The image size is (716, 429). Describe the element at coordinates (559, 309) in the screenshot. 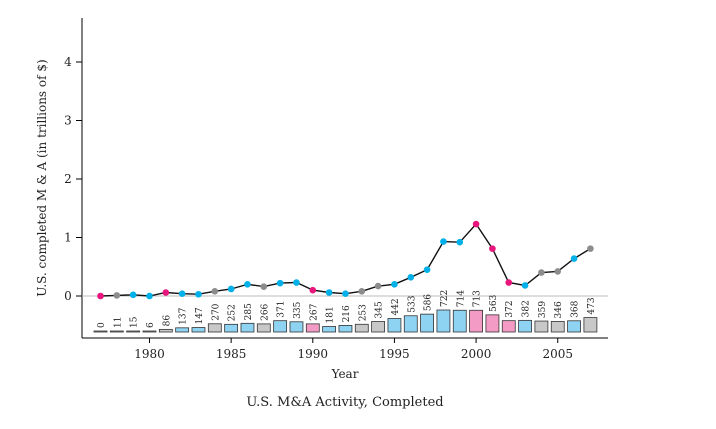

I see `bar-label: 346` at that location.